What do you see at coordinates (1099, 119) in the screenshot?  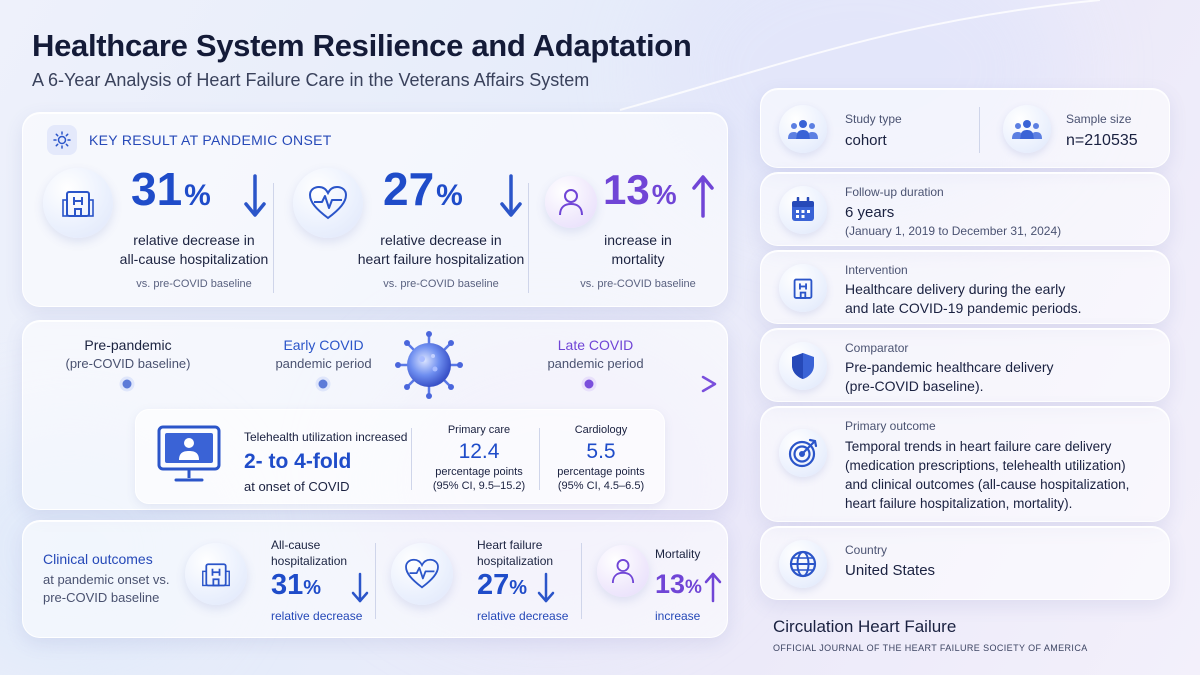 I see `sample-size-label: Sample size` at bounding box center [1099, 119].